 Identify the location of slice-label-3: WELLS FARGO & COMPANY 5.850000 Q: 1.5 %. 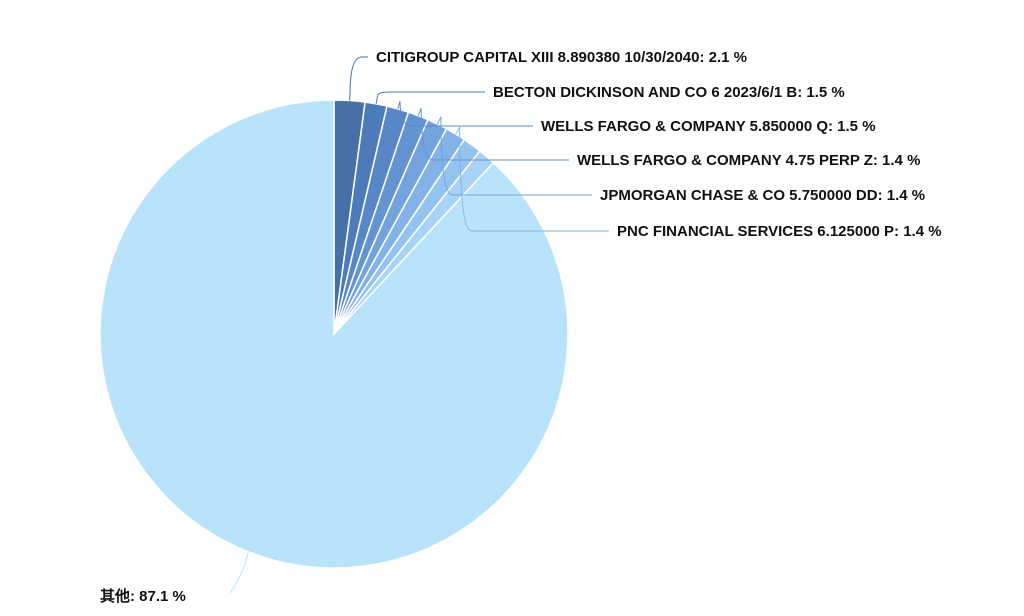
(708, 126).